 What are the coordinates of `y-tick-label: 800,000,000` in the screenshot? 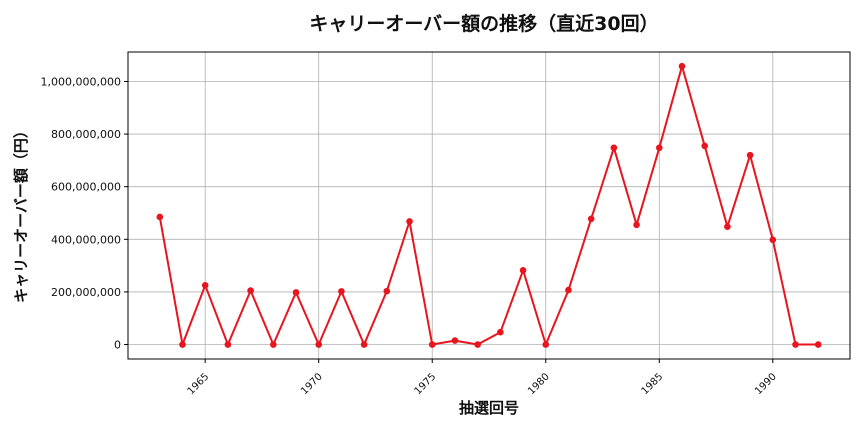 It's located at (86, 134).